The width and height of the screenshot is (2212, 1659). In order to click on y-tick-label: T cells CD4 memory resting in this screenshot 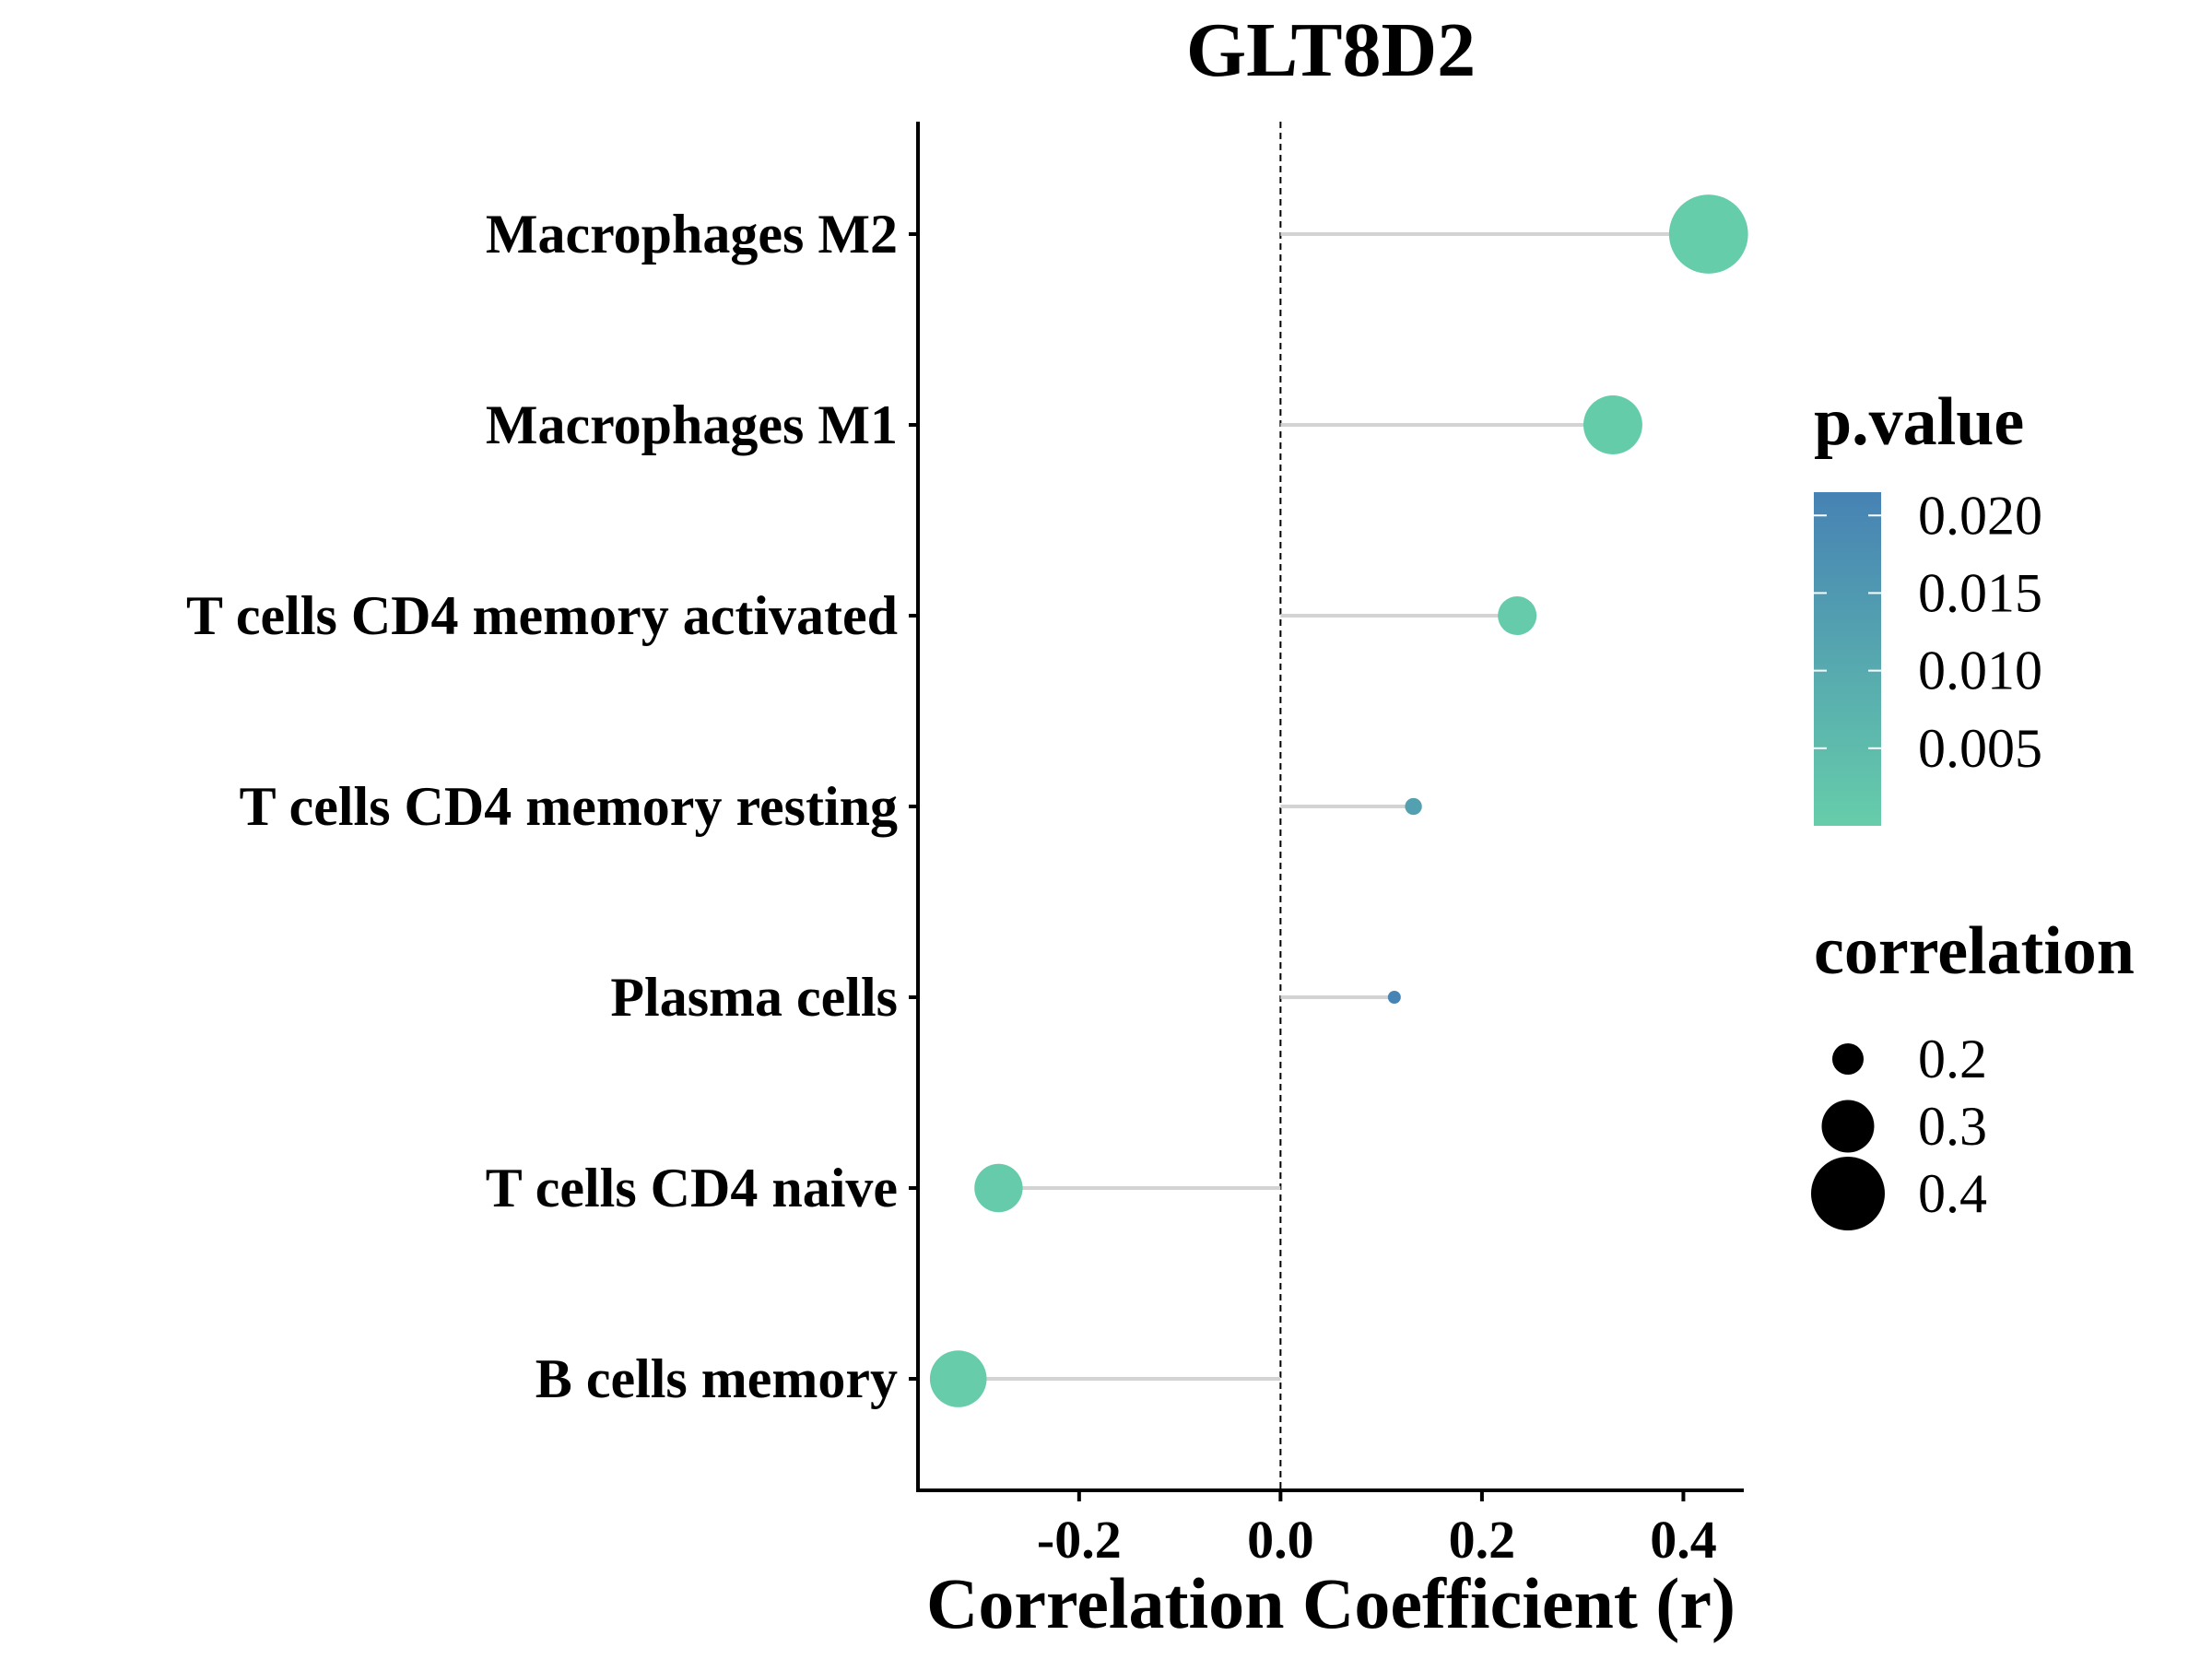, I will do `click(569, 806)`.